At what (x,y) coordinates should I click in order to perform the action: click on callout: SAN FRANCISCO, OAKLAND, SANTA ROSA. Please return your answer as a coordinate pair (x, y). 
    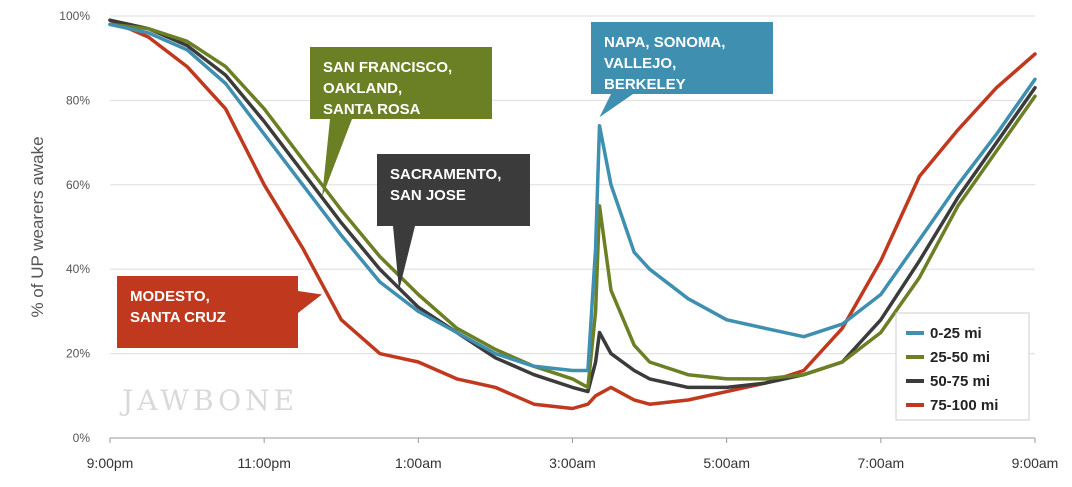
    Looking at the image, I should click on (401, 122).